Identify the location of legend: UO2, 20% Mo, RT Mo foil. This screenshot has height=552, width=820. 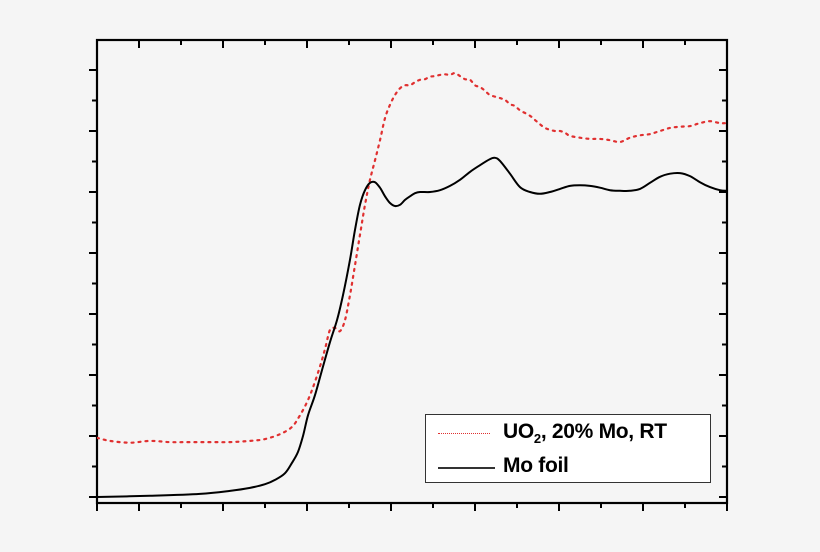
(568, 448).